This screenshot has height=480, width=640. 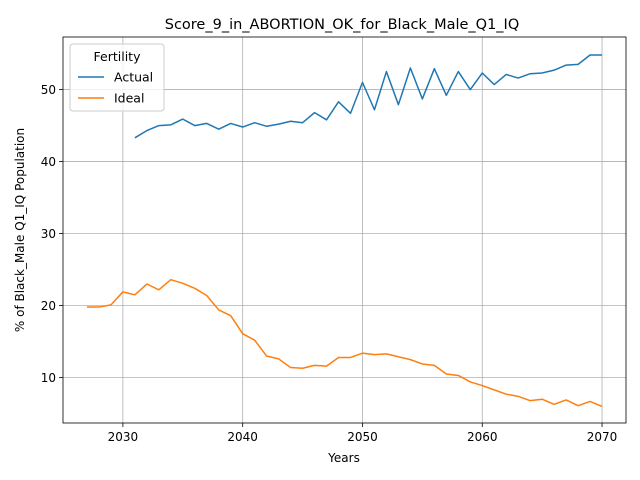 I want to click on y-tick-label: 30, so click(x=48, y=234).